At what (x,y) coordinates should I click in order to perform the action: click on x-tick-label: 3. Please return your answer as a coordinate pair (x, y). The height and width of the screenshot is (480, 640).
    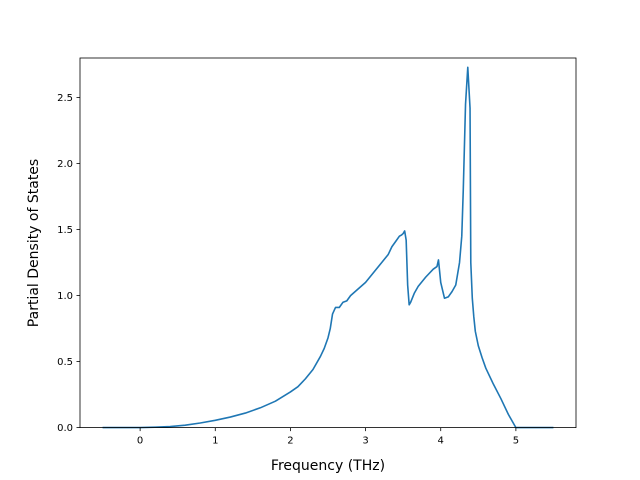
    Looking at the image, I should click on (365, 441).